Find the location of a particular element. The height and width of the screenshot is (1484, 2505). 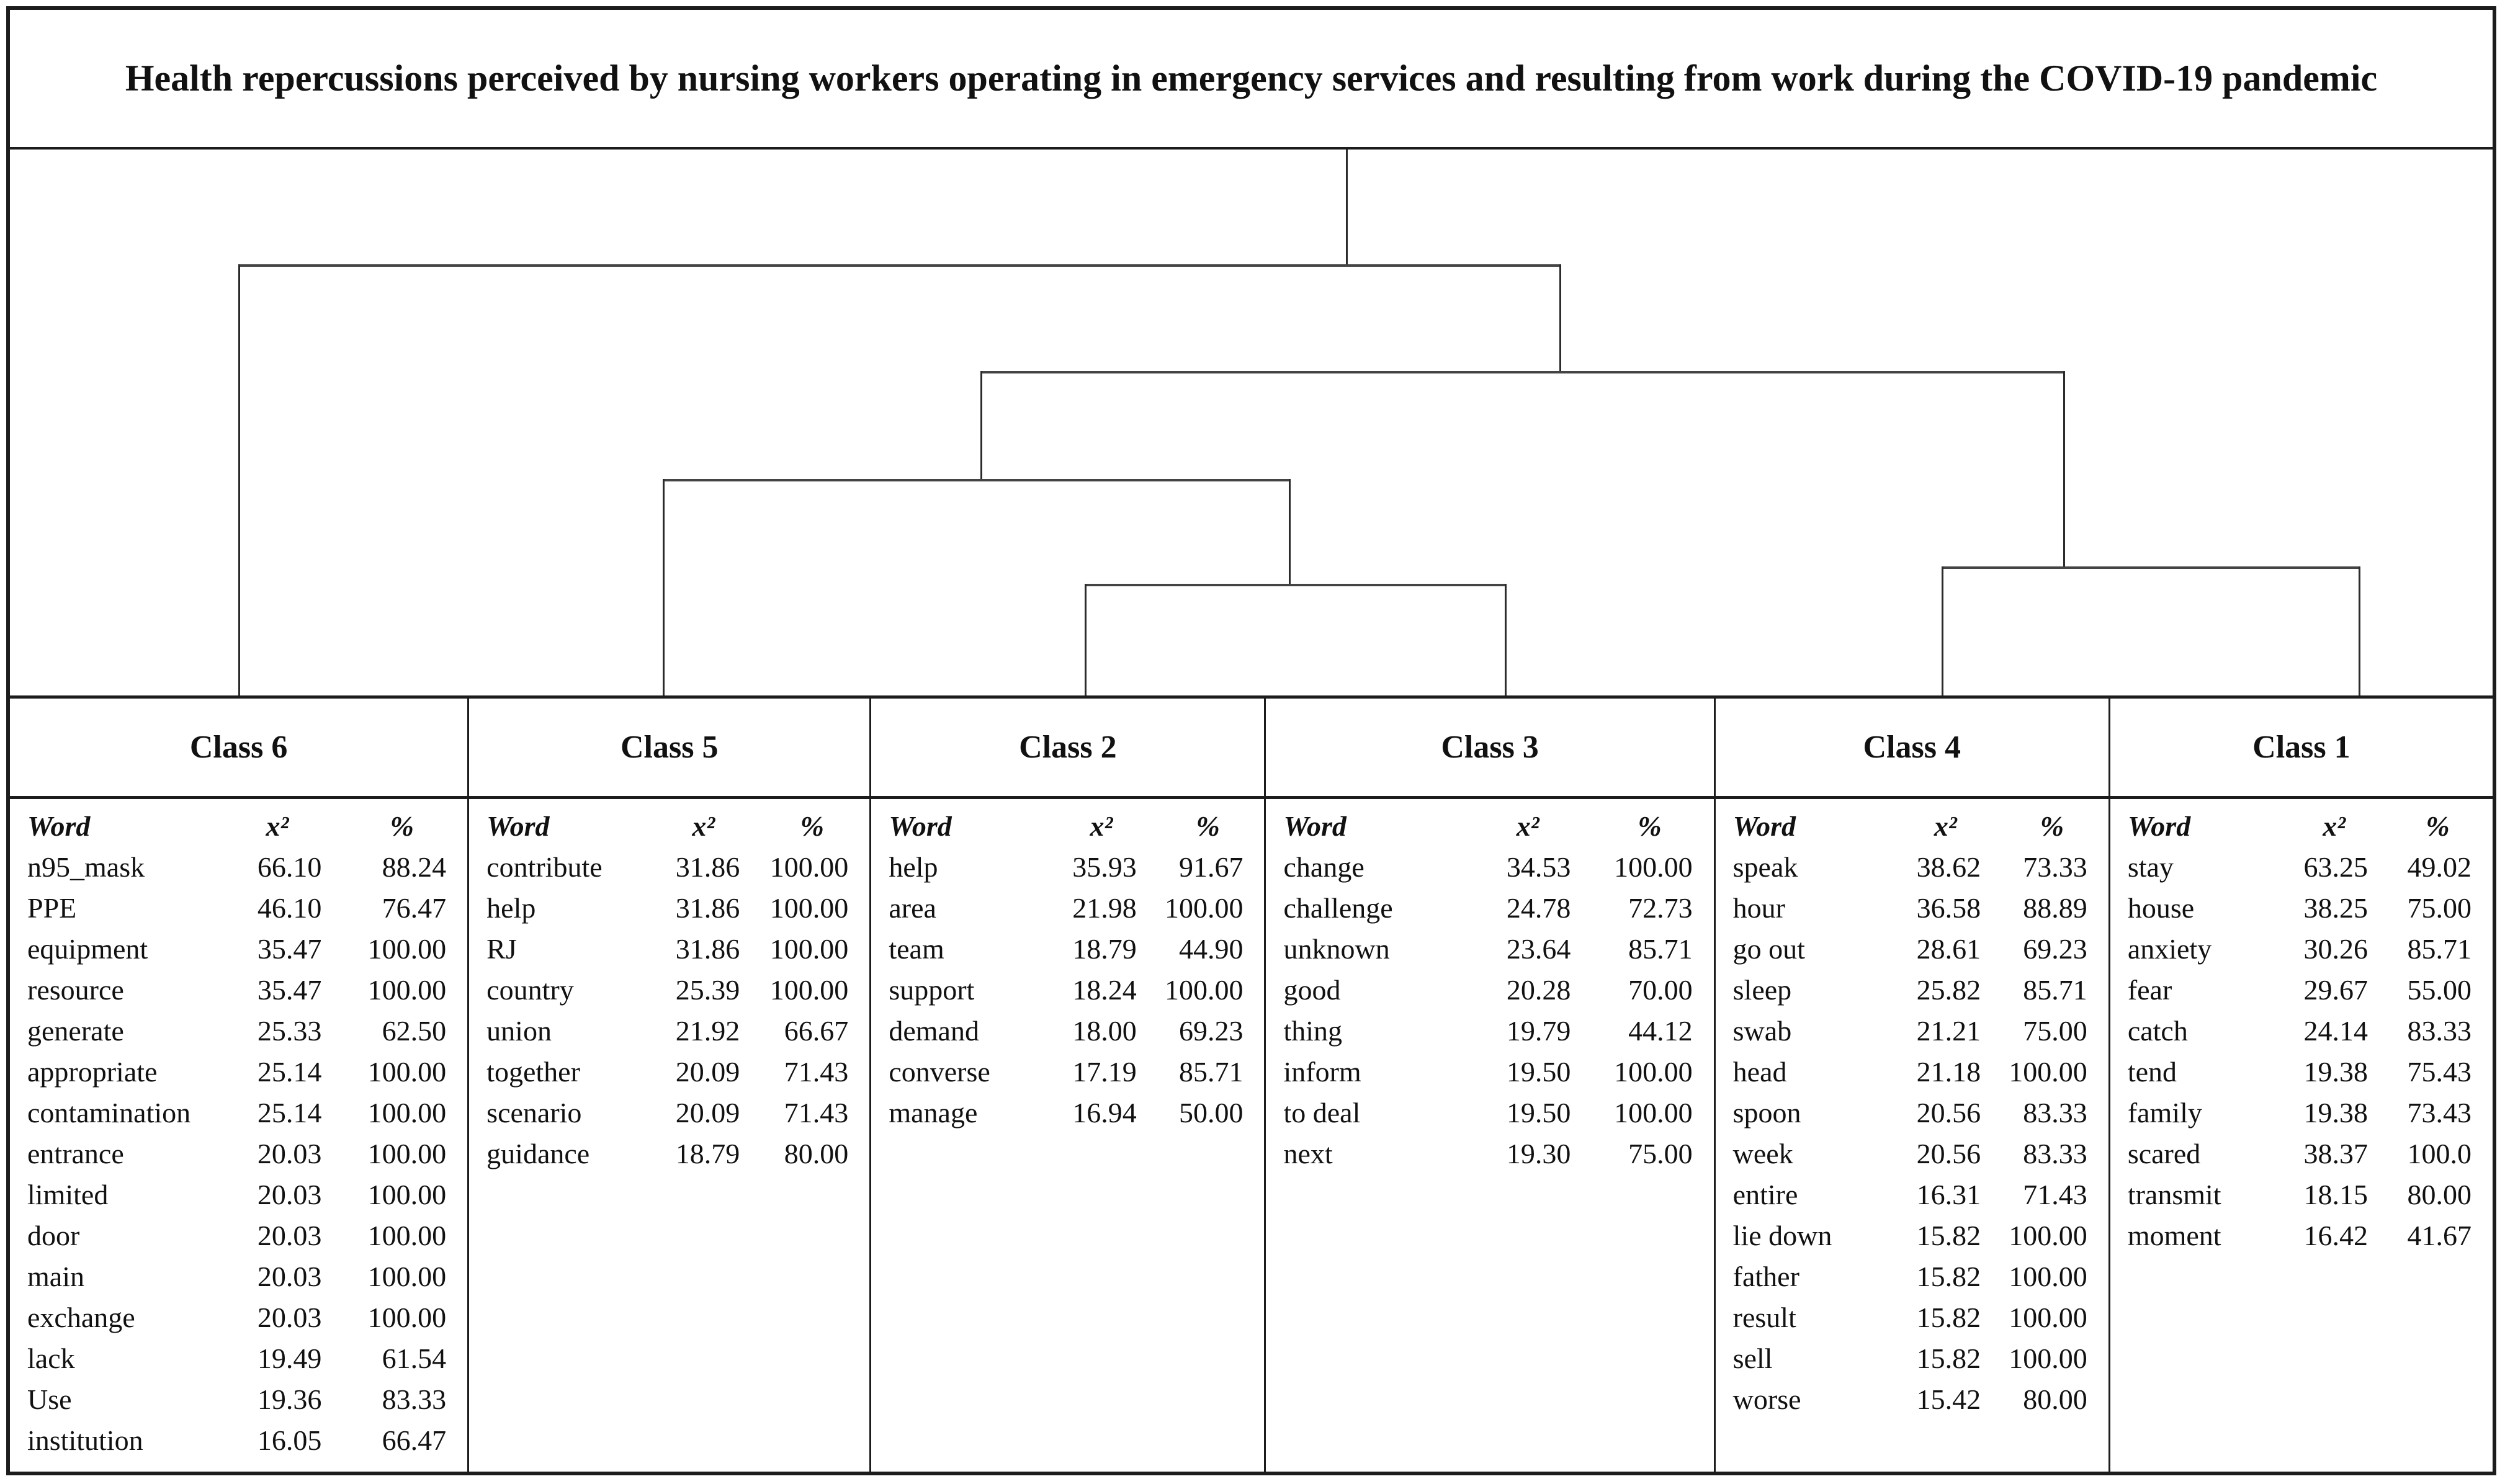

word-cell: next is located at coordinates (1308, 1153).